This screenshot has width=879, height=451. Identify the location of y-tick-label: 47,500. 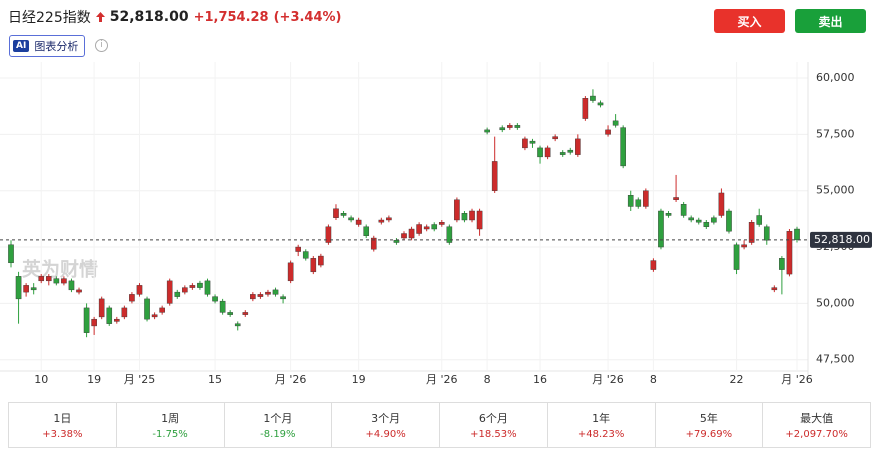
(835, 359).